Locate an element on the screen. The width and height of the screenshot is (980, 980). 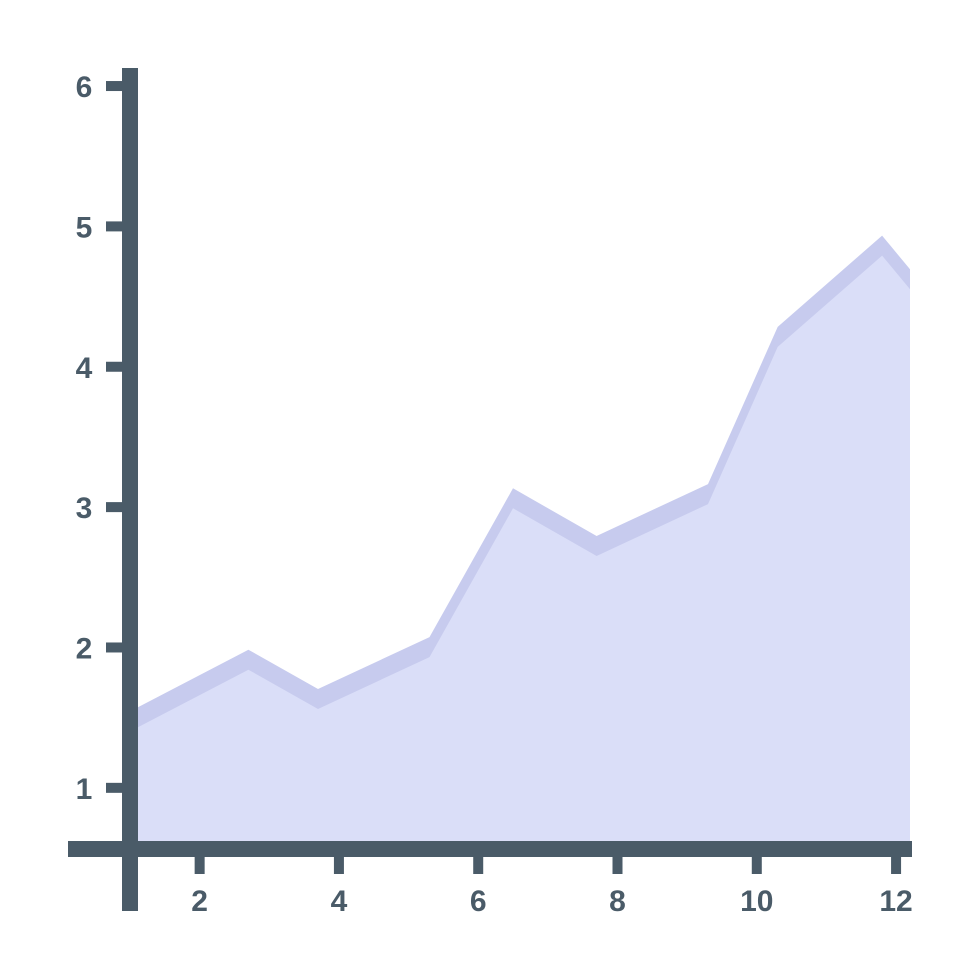
y-tick-label-6: 6 is located at coordinates (84, 87).